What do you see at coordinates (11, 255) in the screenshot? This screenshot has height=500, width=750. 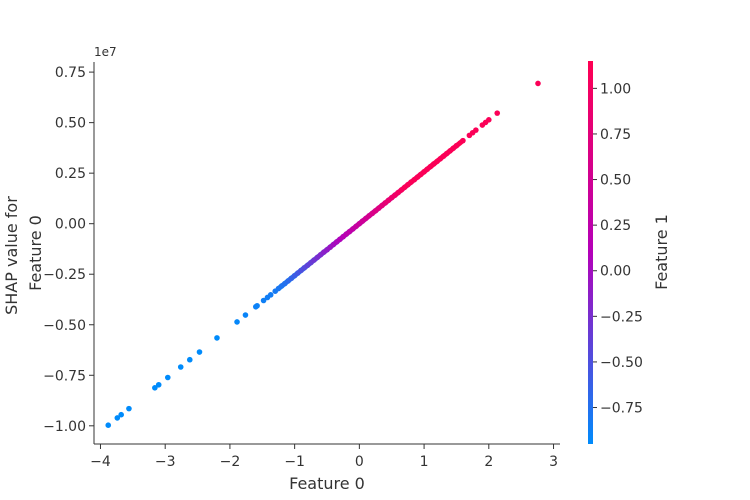 I see `y-axis-label-line-1: SHAP value for` at bounding box center [11, 255].